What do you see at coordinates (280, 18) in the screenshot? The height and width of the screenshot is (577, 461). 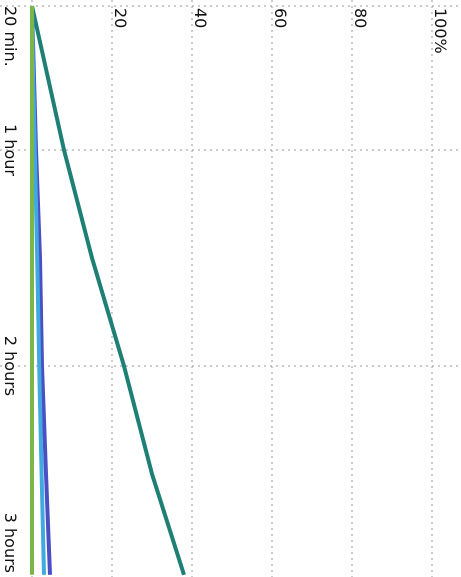 I see `y-tick-label: 60` at bounding box center [280, 18].